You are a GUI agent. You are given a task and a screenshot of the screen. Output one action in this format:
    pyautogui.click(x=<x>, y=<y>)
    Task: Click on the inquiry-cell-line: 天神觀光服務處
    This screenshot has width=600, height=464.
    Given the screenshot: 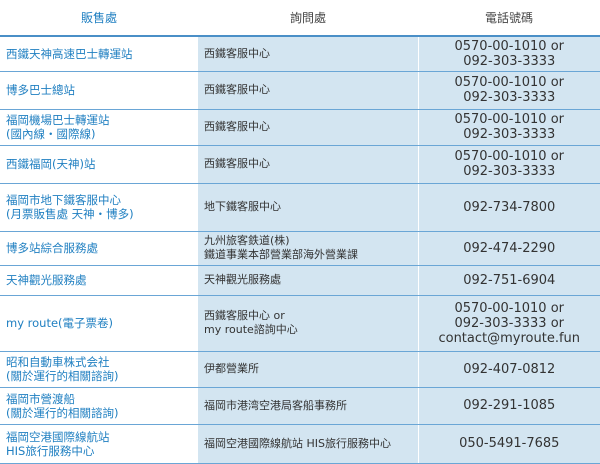 What is the action you would take?
    pyautogui.click(x=242, y=279)
    